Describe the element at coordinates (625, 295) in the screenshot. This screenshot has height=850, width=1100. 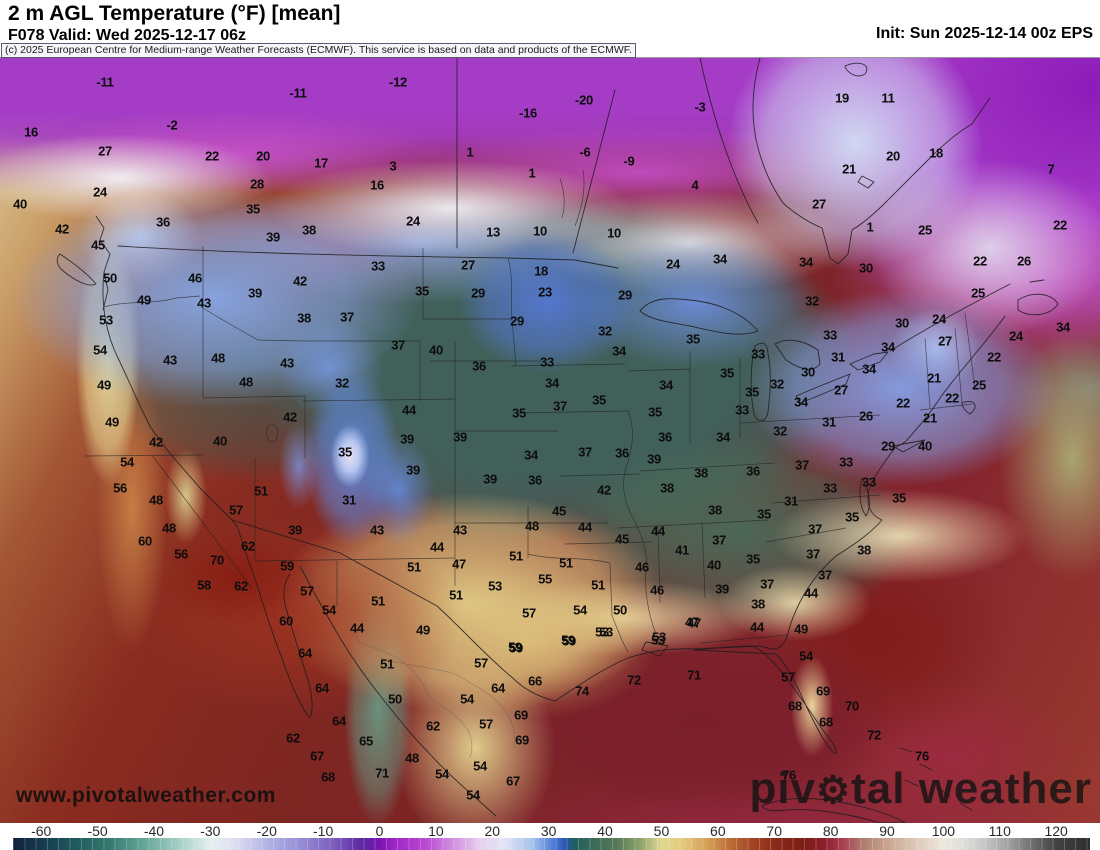
I see `temp-value: 29` at that location.